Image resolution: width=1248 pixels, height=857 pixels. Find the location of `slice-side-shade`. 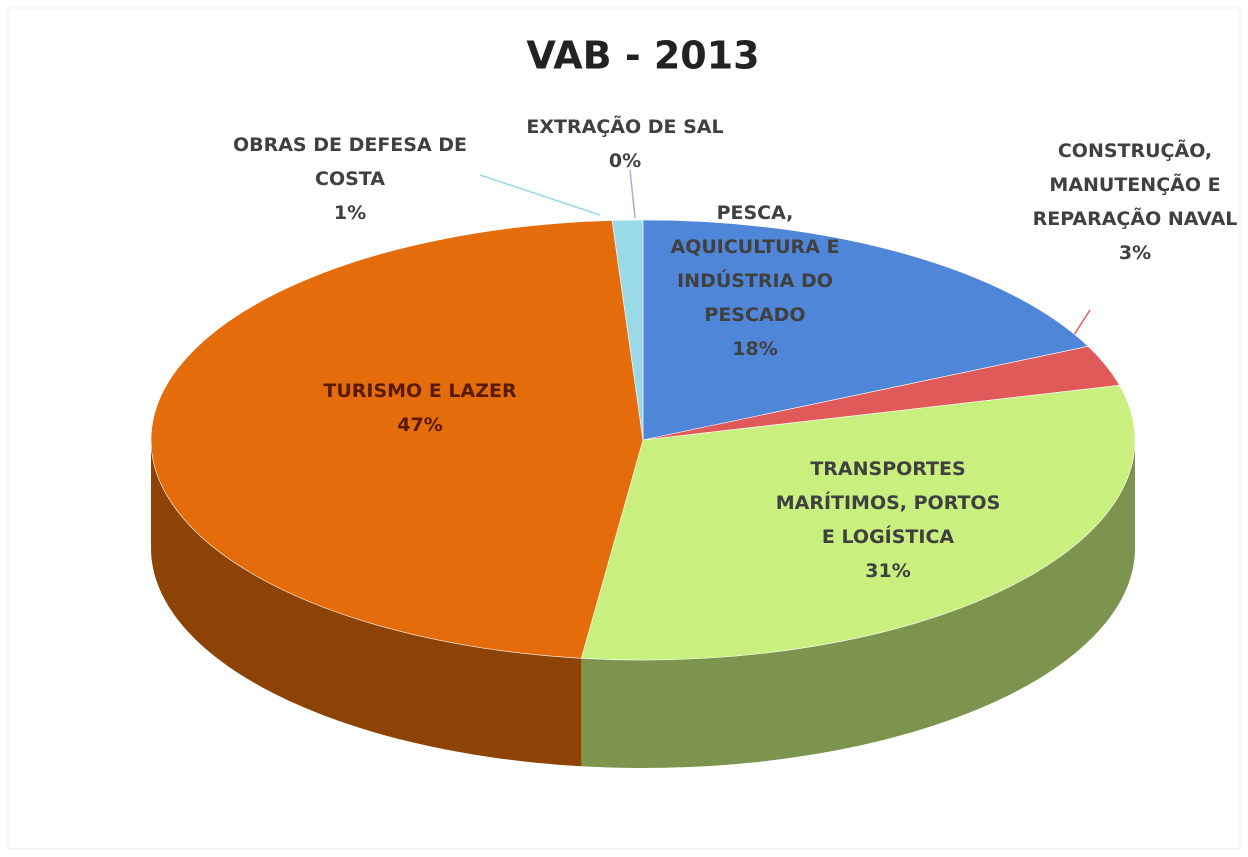

slice-side-shade is located at coordinates (366, 603).